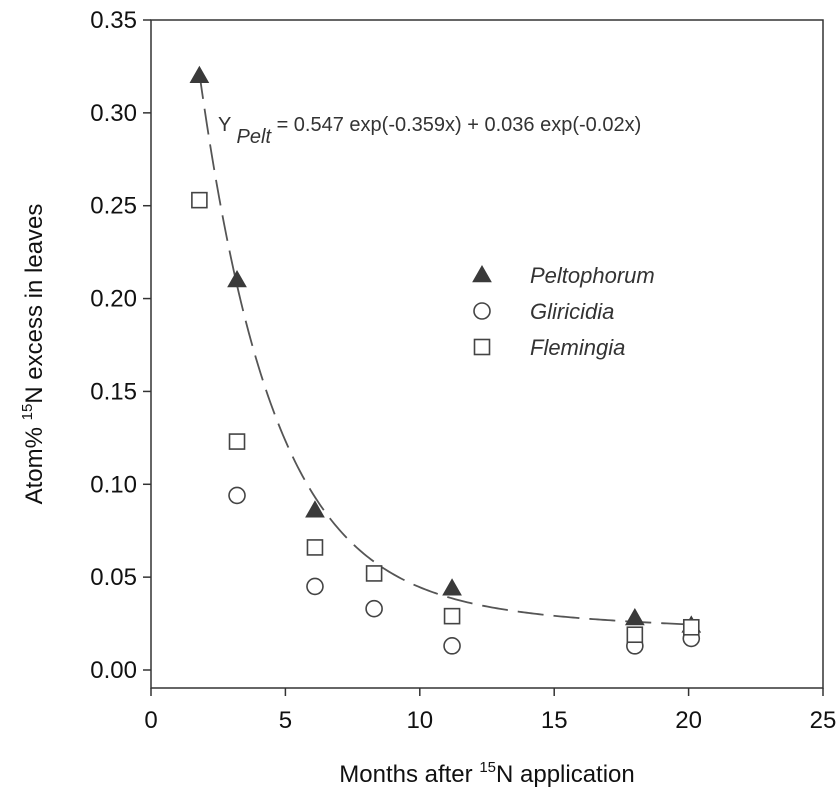  Describe the element at coordinates (482, 273) in the screenshot. I see `legend-marker-peltophorum` at that location.